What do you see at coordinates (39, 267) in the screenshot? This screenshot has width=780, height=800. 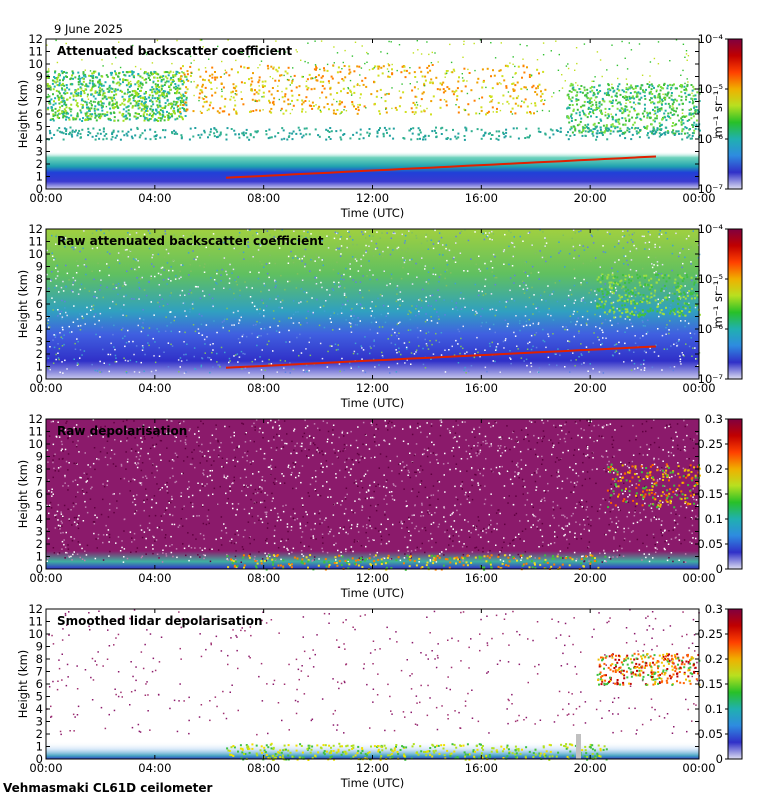 I see `y-tick-label: 9` at bounding box center [39, 267].